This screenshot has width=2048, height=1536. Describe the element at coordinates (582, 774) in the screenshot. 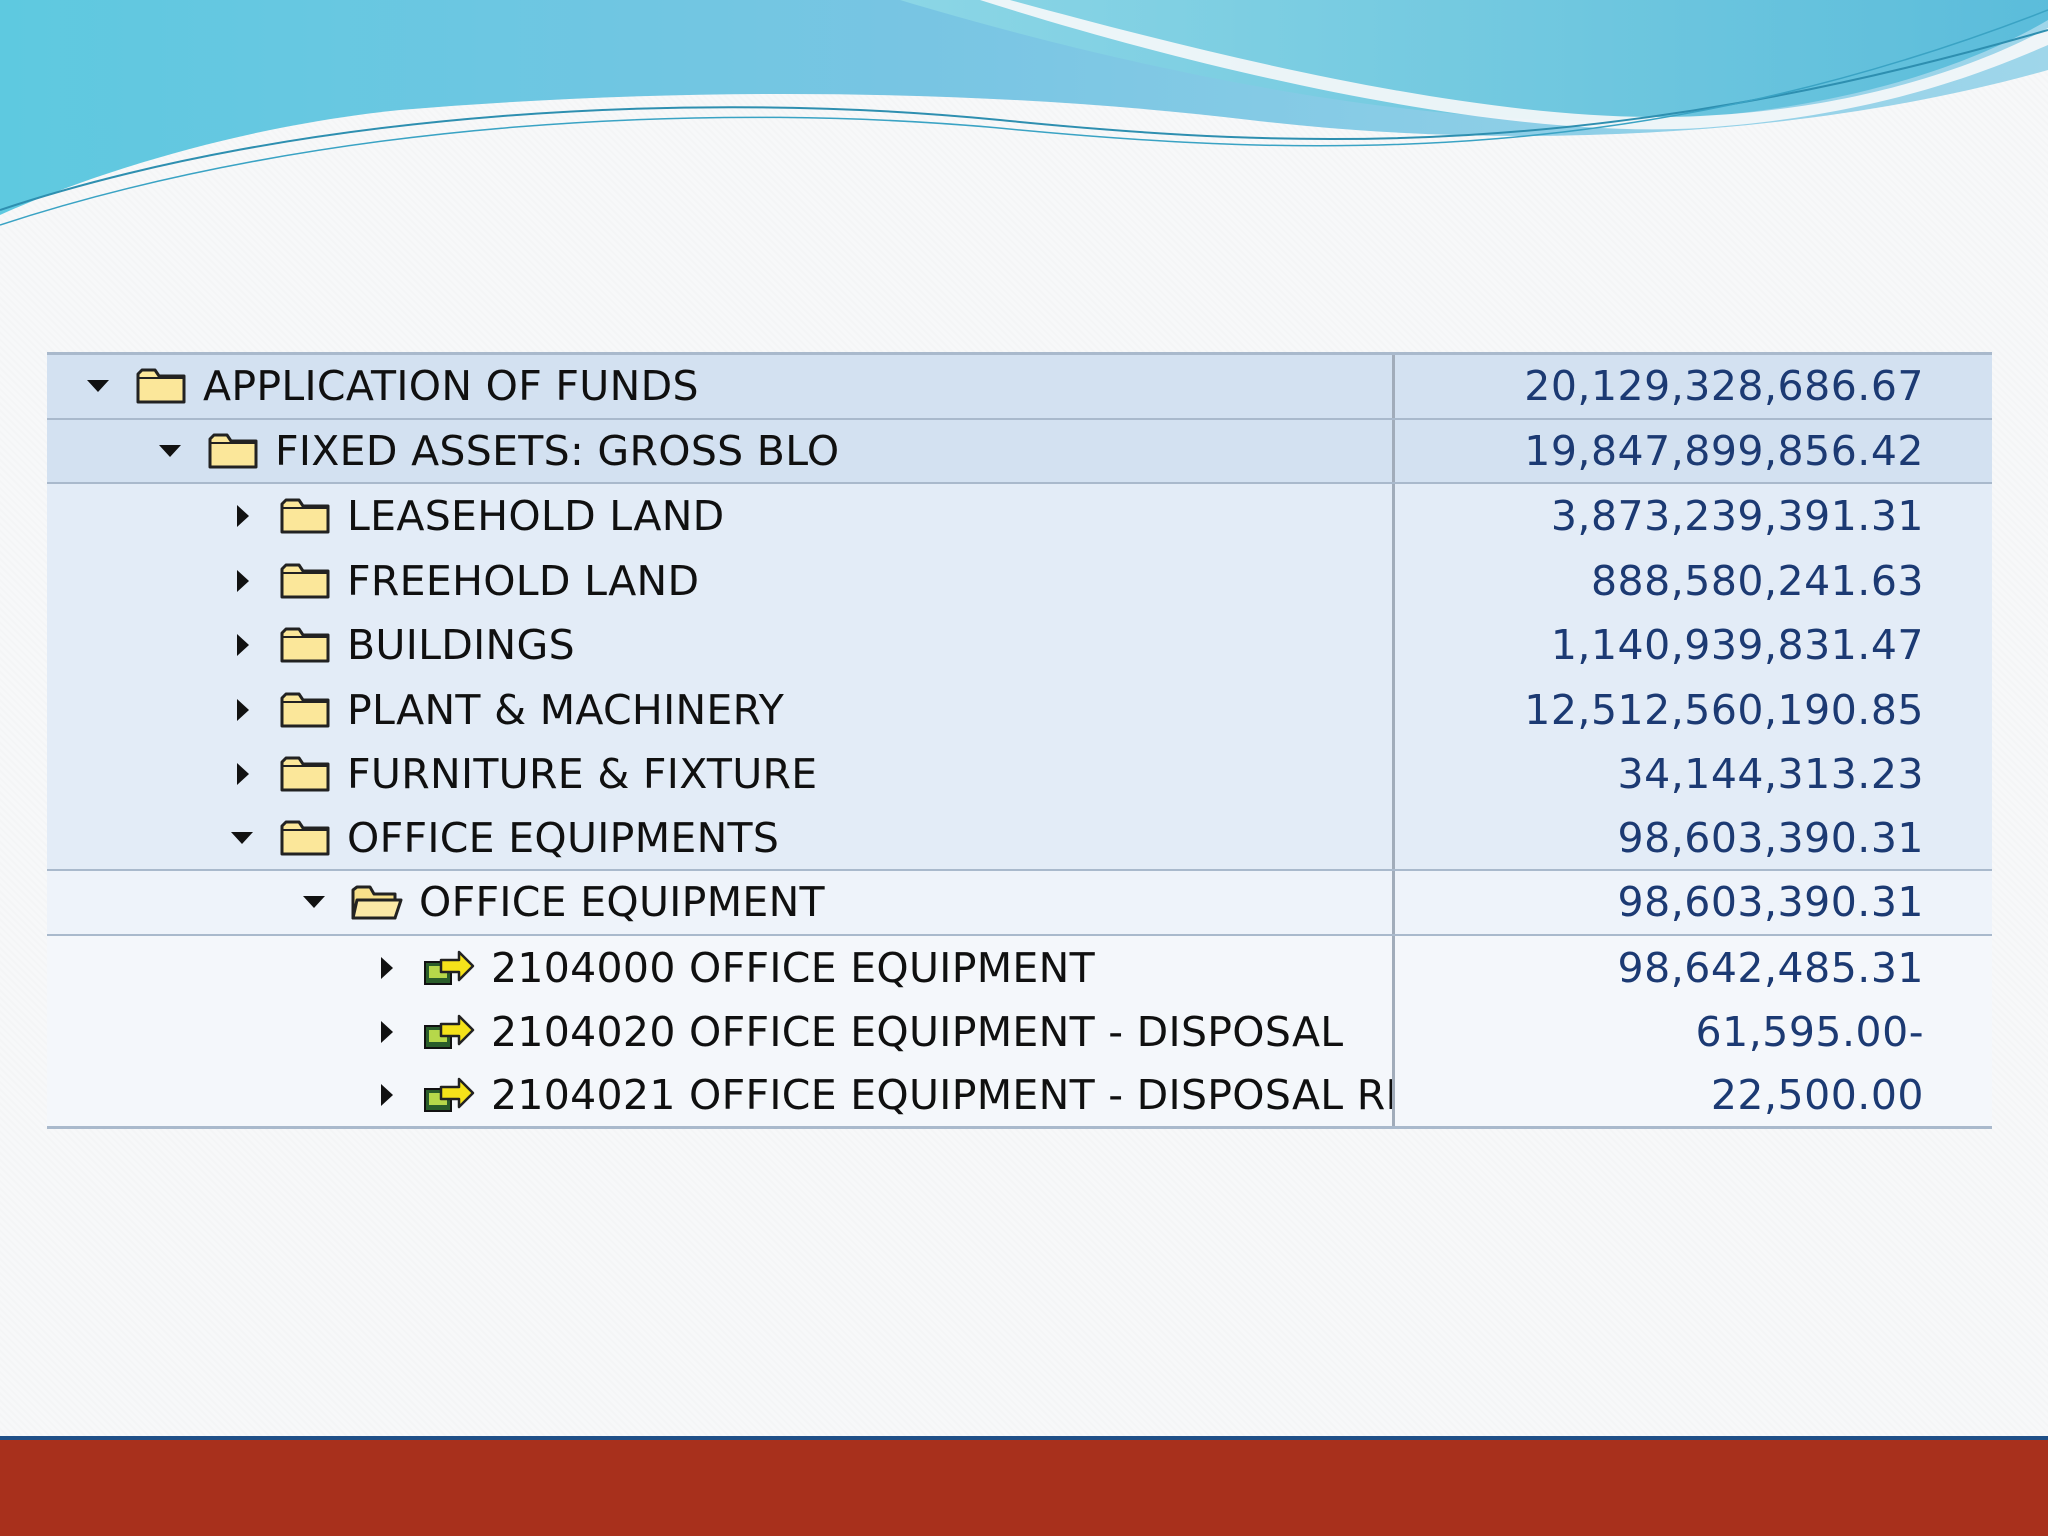

I see `tree-node-label: FURNITURE & FIXTURE` at that location.